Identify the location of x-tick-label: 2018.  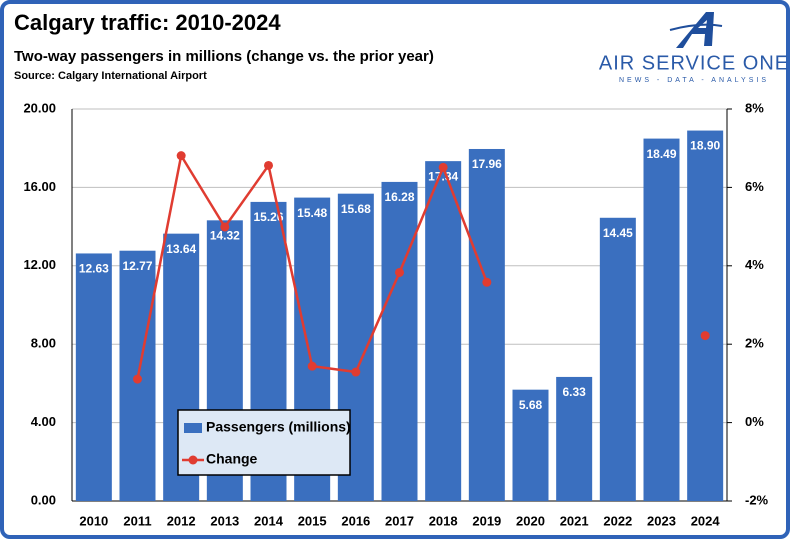
(443, 520).